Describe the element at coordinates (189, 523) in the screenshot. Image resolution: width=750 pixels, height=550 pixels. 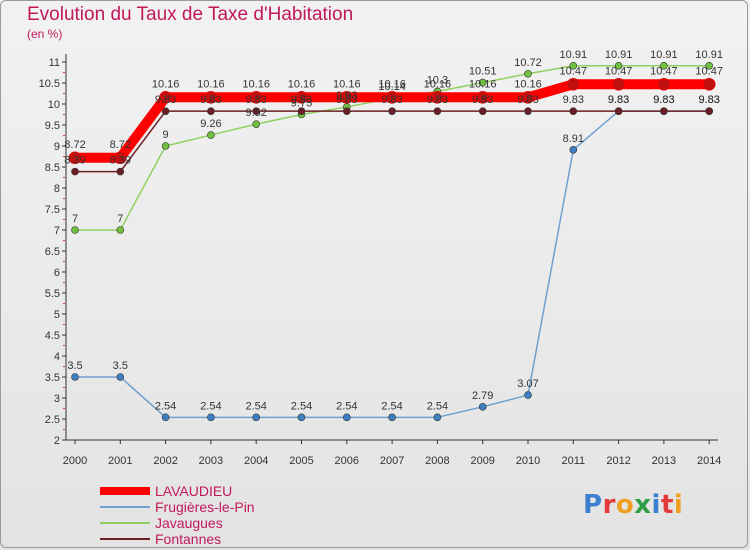
I see `legend-label-javaugues: Javaugues` at that location.